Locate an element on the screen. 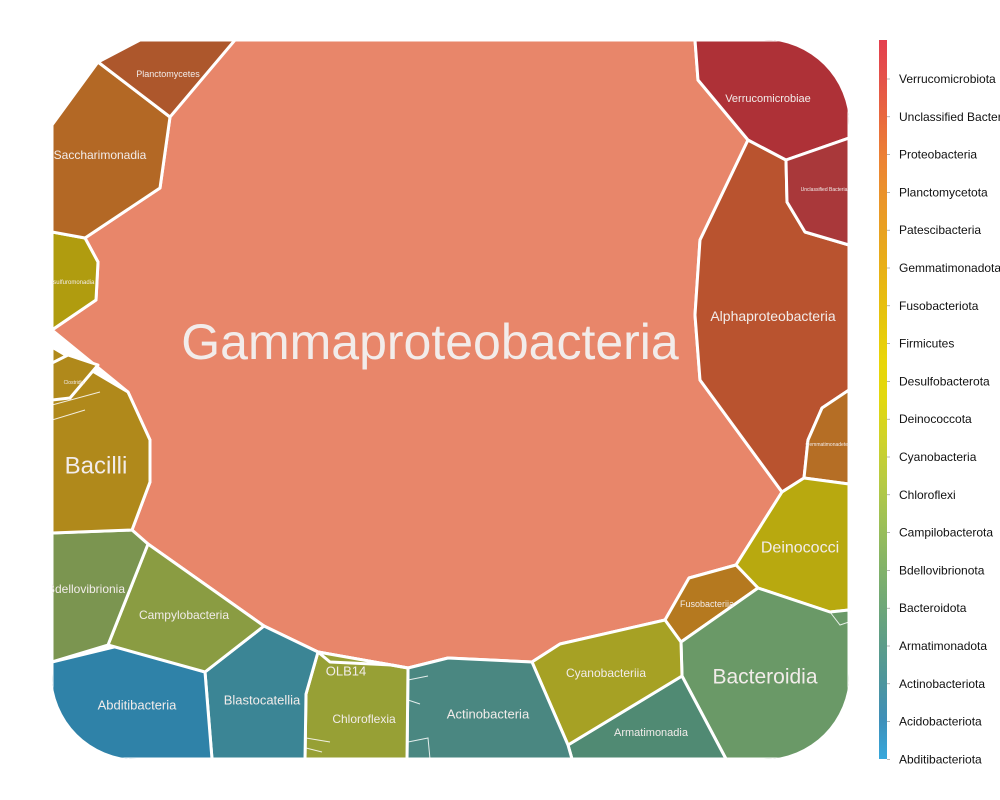  legend-label-bdellovibrionota: Bdellovibrionota is located at coordinates (942, 570).